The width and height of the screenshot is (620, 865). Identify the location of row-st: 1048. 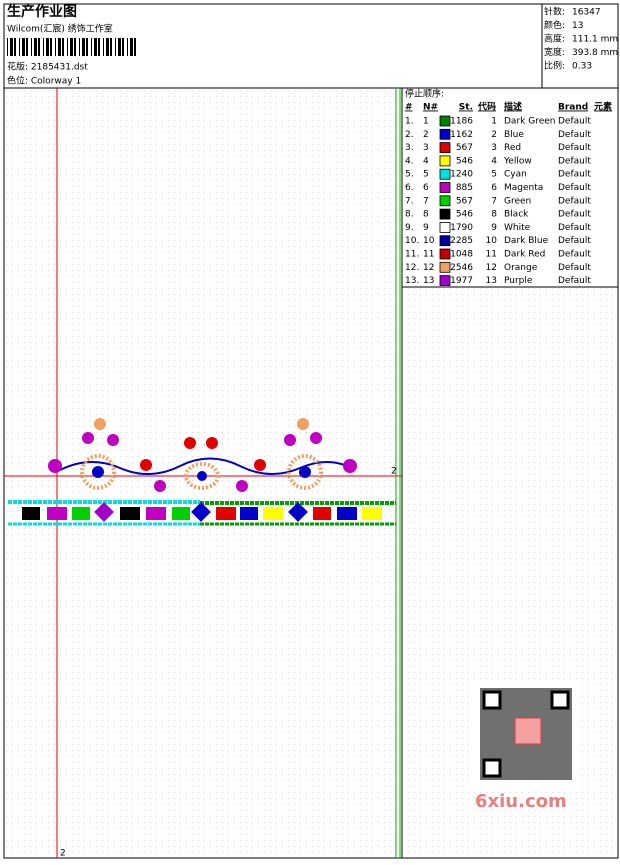
(461, 255).